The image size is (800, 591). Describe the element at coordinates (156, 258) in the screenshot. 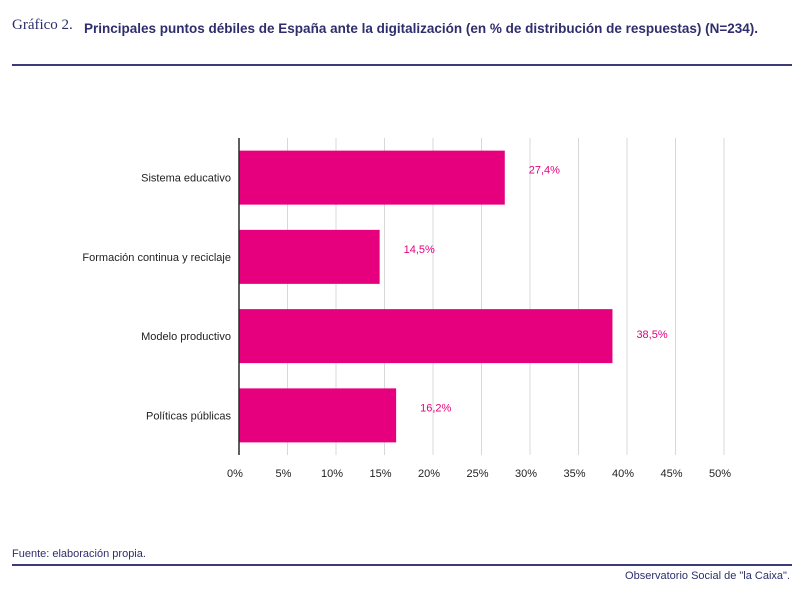

I see `category-label: Formación continua y reciclaje` at that location.